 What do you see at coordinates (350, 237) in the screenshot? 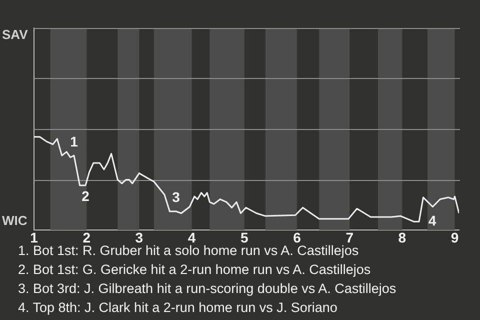
I see `x-tick-label: 7` at bounding box center [350, 237].